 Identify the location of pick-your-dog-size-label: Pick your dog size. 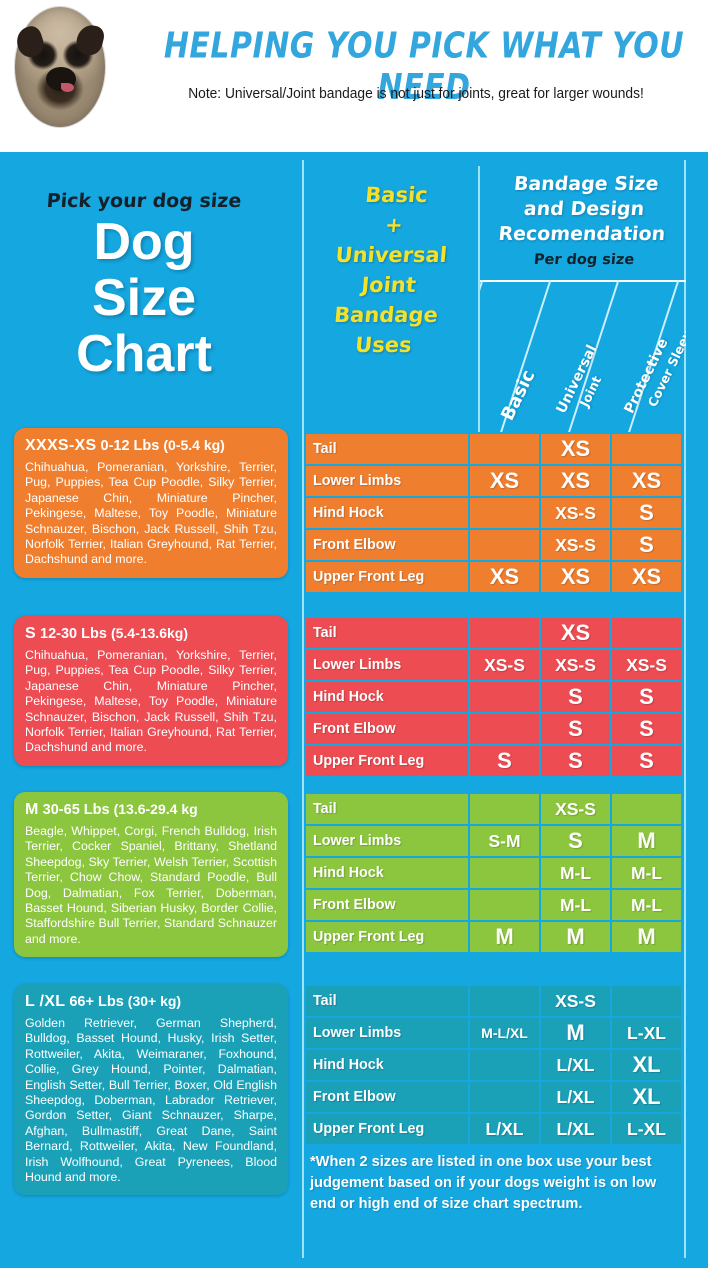
(144, 201).